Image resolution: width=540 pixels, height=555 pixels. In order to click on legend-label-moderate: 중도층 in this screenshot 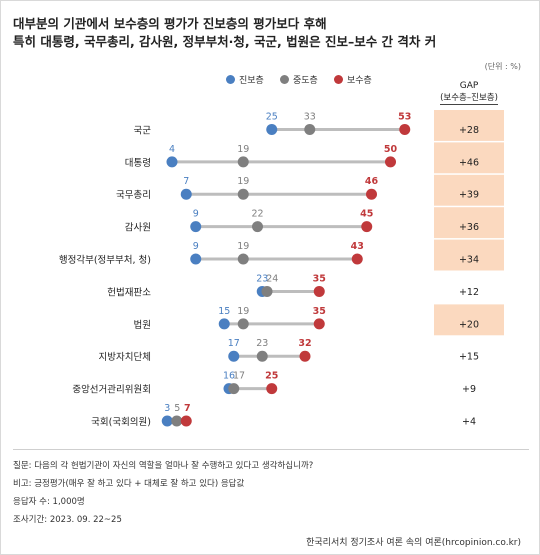, I will do `click(305, 81)`.